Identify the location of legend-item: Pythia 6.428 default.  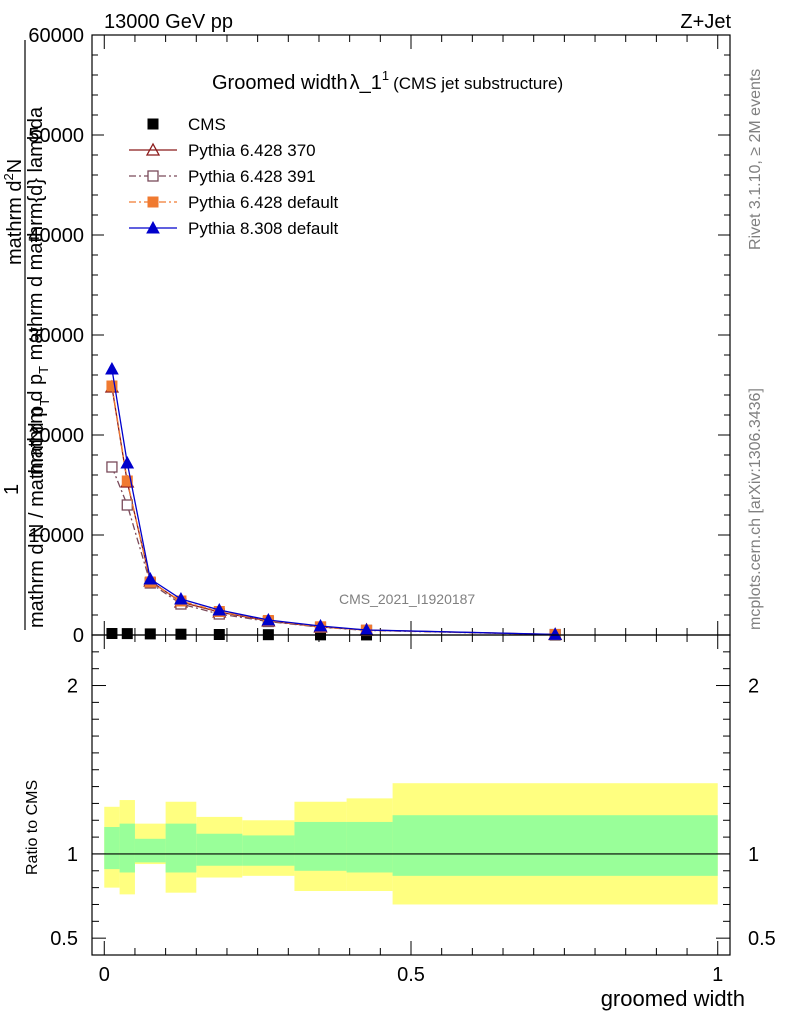
(234, 202).